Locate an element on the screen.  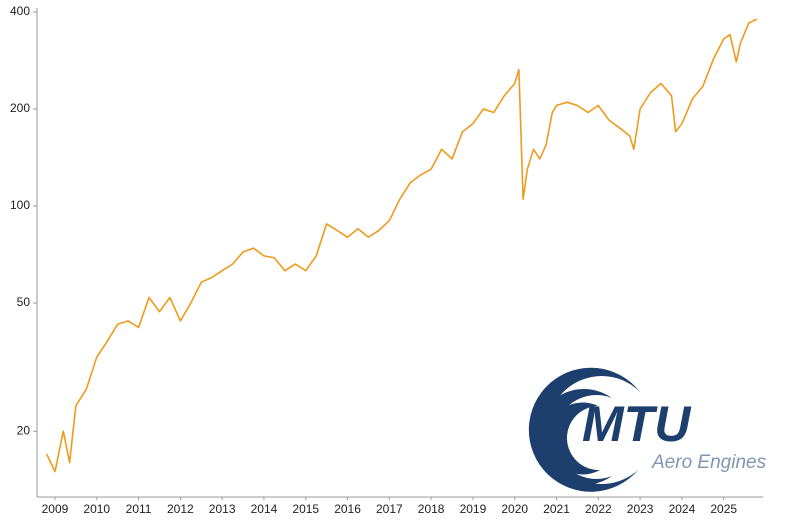
x-tick-label: 2009 is located at coordinates (55, 509).